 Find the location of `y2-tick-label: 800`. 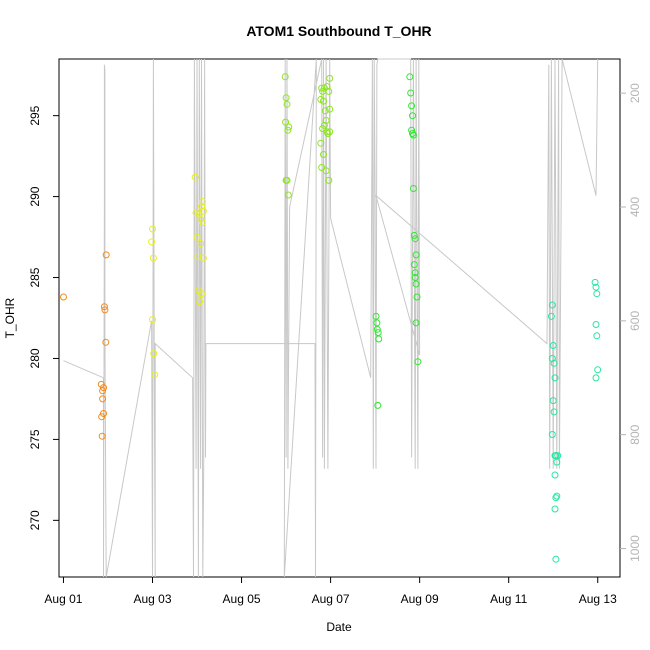

y2-tick-label: 800 is located at coordinates (635, 434).